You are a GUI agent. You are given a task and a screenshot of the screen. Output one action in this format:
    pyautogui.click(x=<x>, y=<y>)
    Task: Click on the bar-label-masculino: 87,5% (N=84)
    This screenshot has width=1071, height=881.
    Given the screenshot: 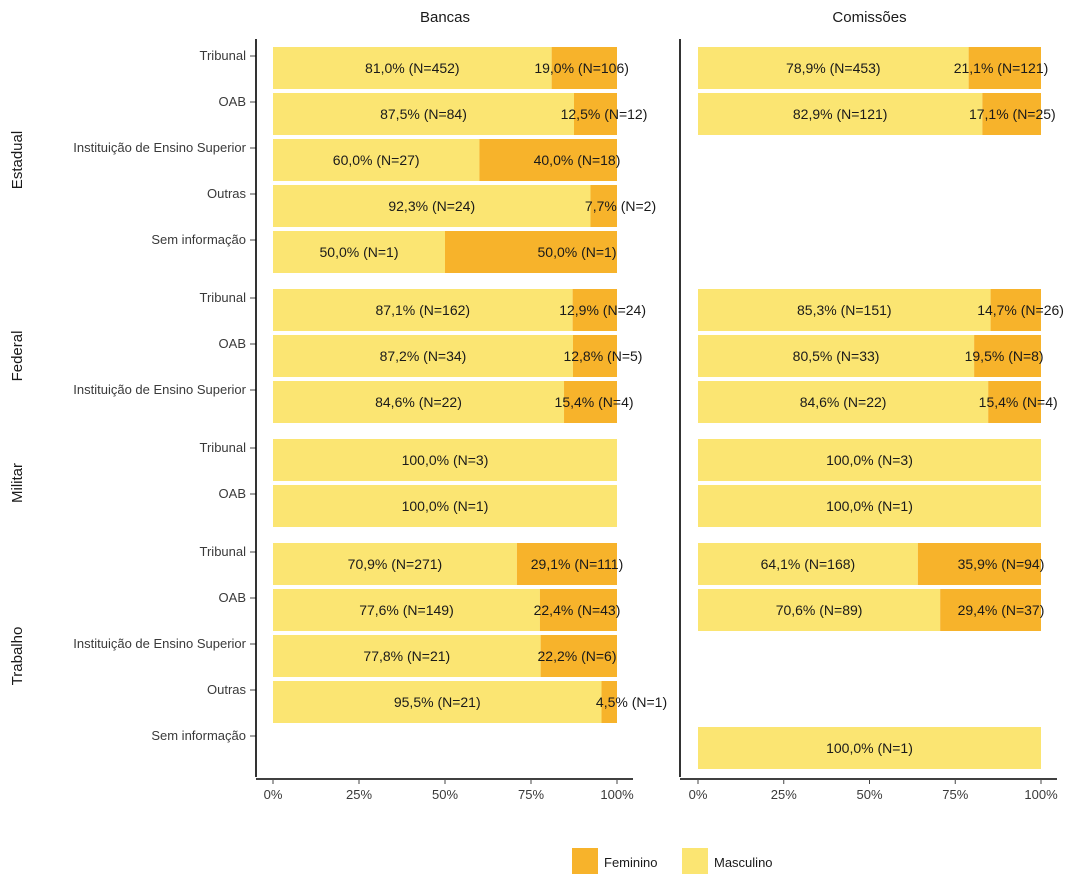 What is the action you would take?
    pyautogui.click(x=423, y=114)
    